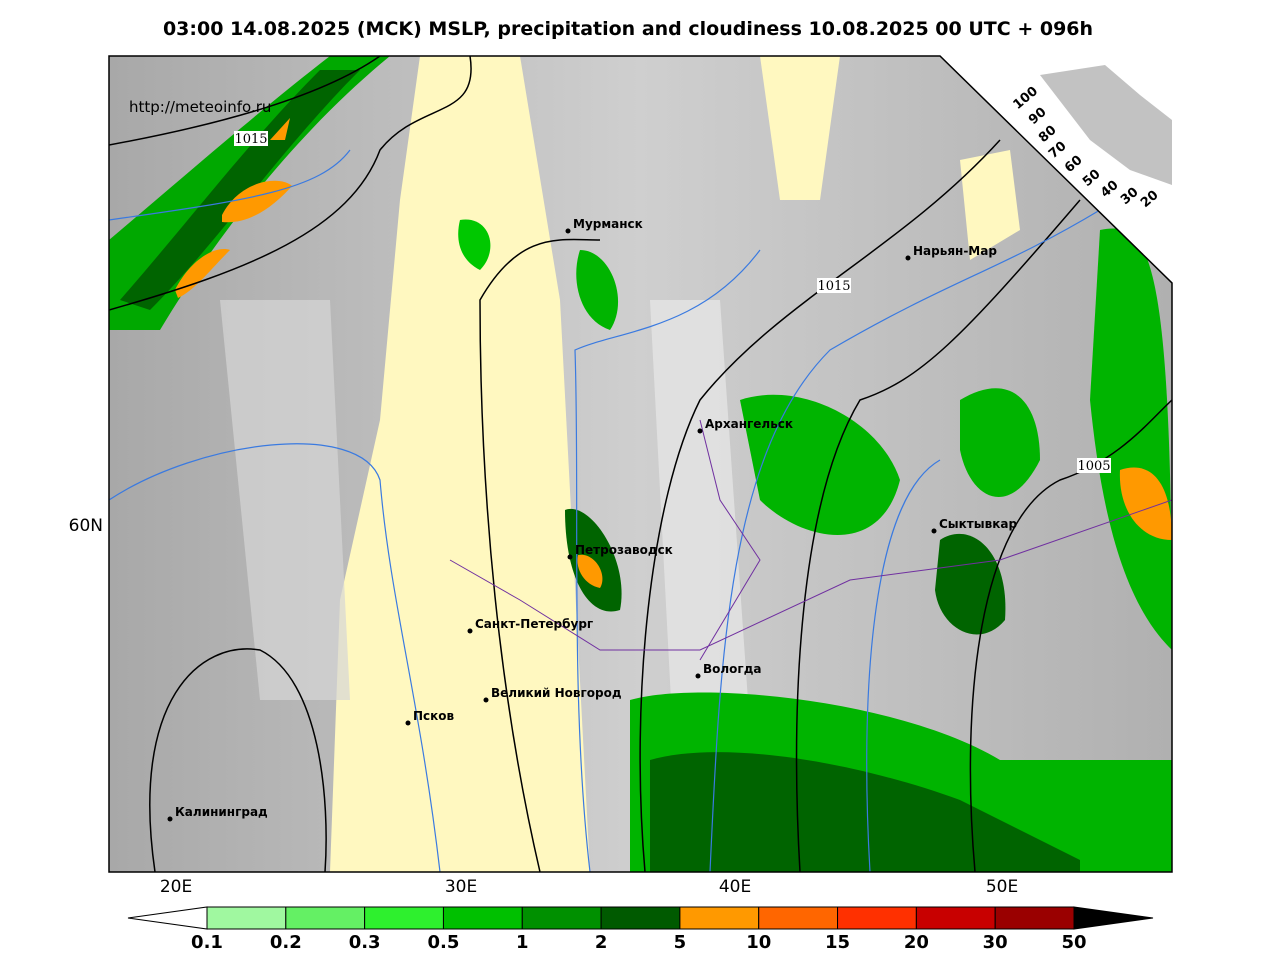 This screenshot has width=1281, height=963. I want to click on city-label: Нарьян-Мар, so click(955, 251).